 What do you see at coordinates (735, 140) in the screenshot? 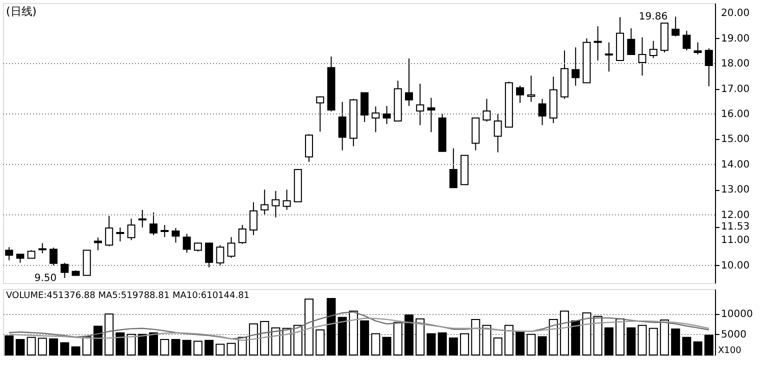
I see `y-tick-label: 15.00` at bounding box center [735, 140].